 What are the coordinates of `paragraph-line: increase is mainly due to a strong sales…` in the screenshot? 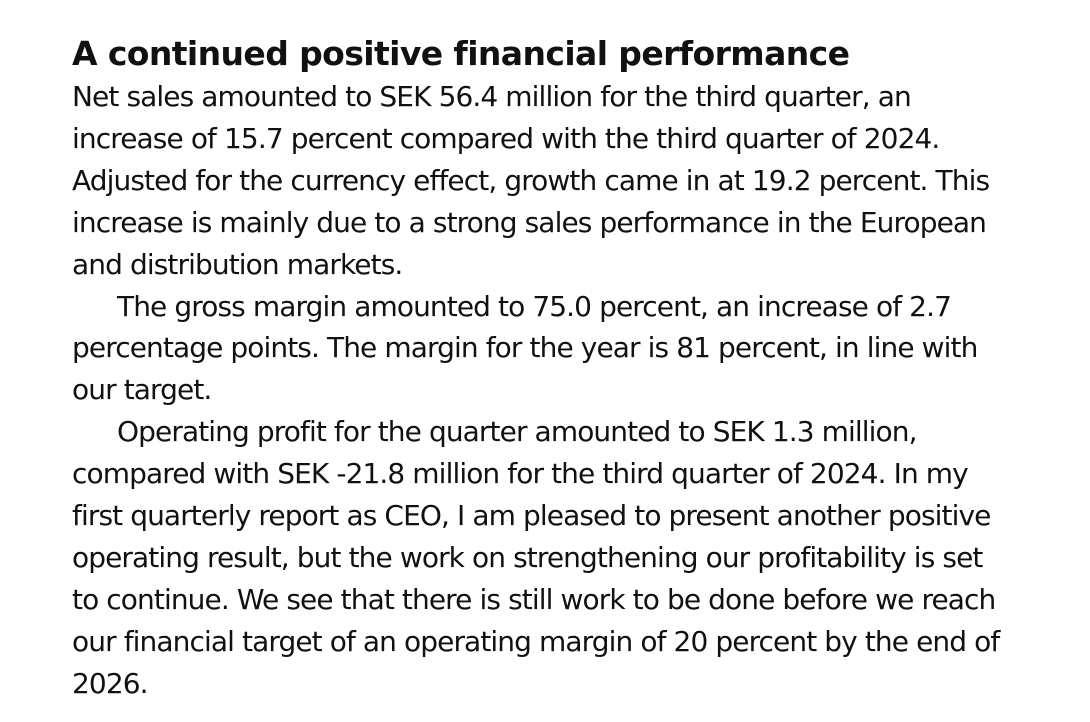 It's located at (529, 222).